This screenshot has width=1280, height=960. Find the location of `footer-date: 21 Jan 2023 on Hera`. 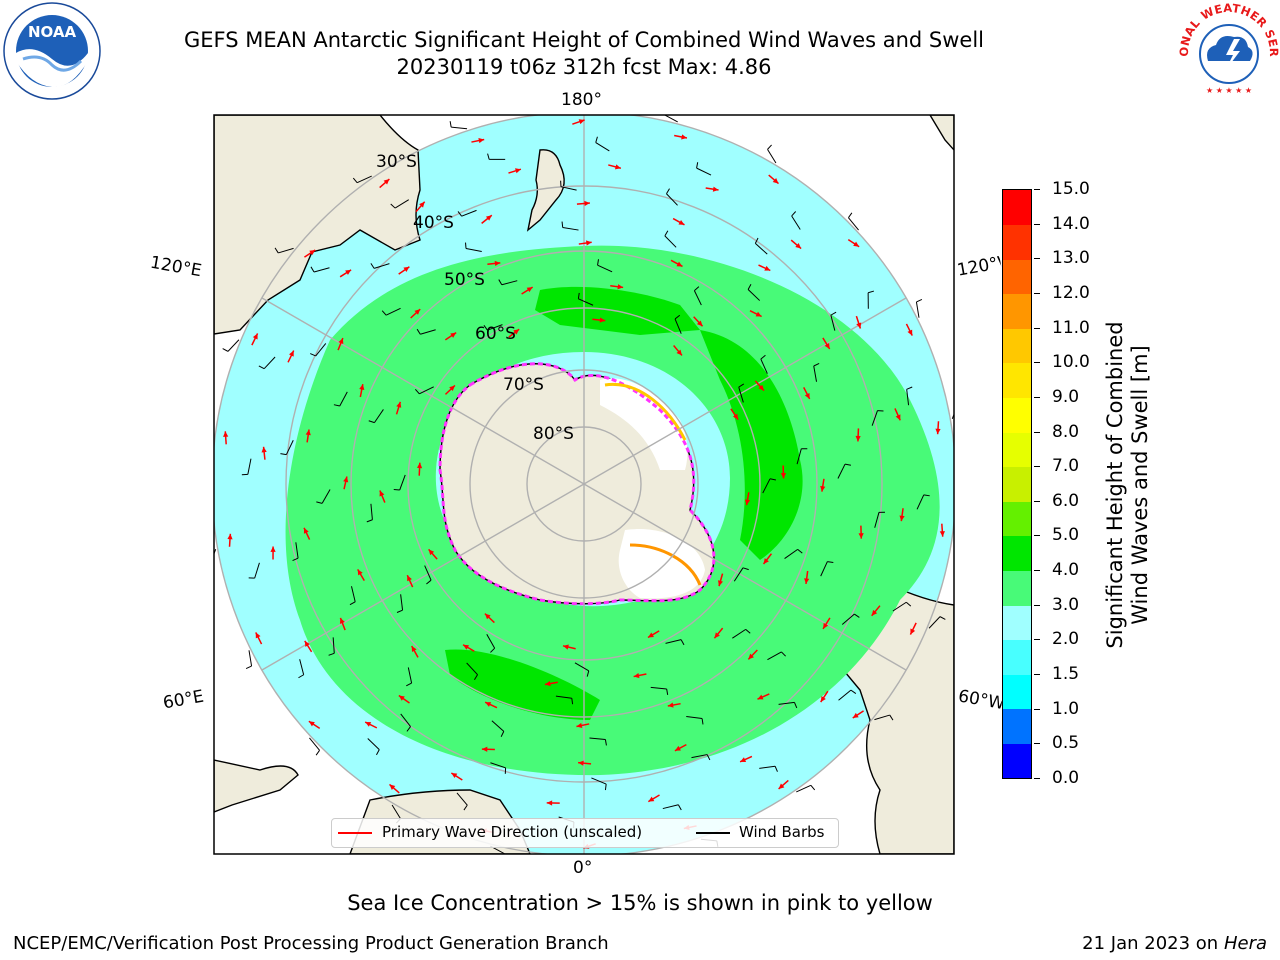

footer-date: 21 Jan 2023 on Hera is located at coordinates (1174, 943).